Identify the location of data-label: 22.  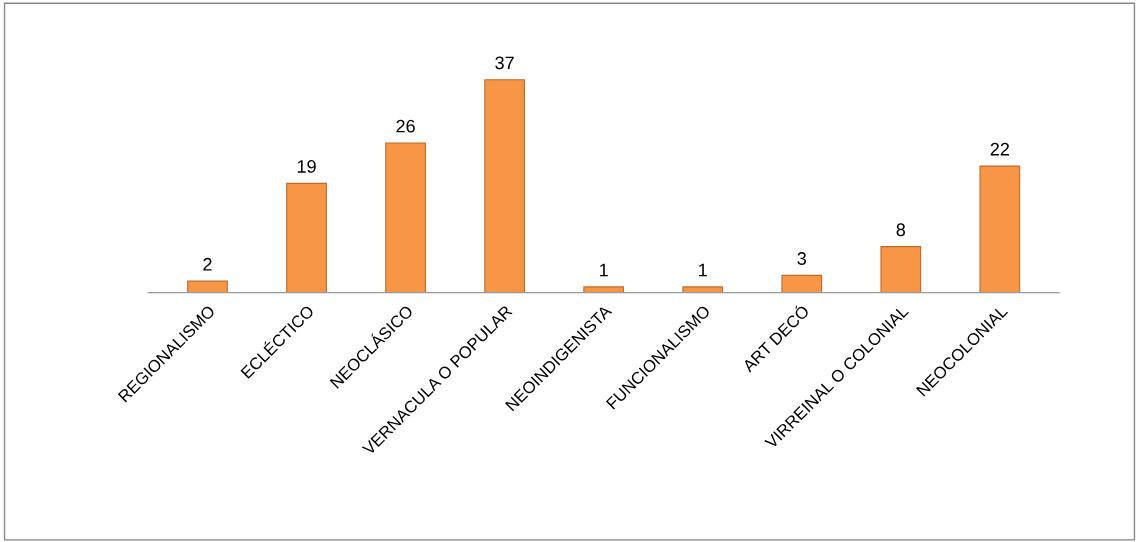
(999, 149).